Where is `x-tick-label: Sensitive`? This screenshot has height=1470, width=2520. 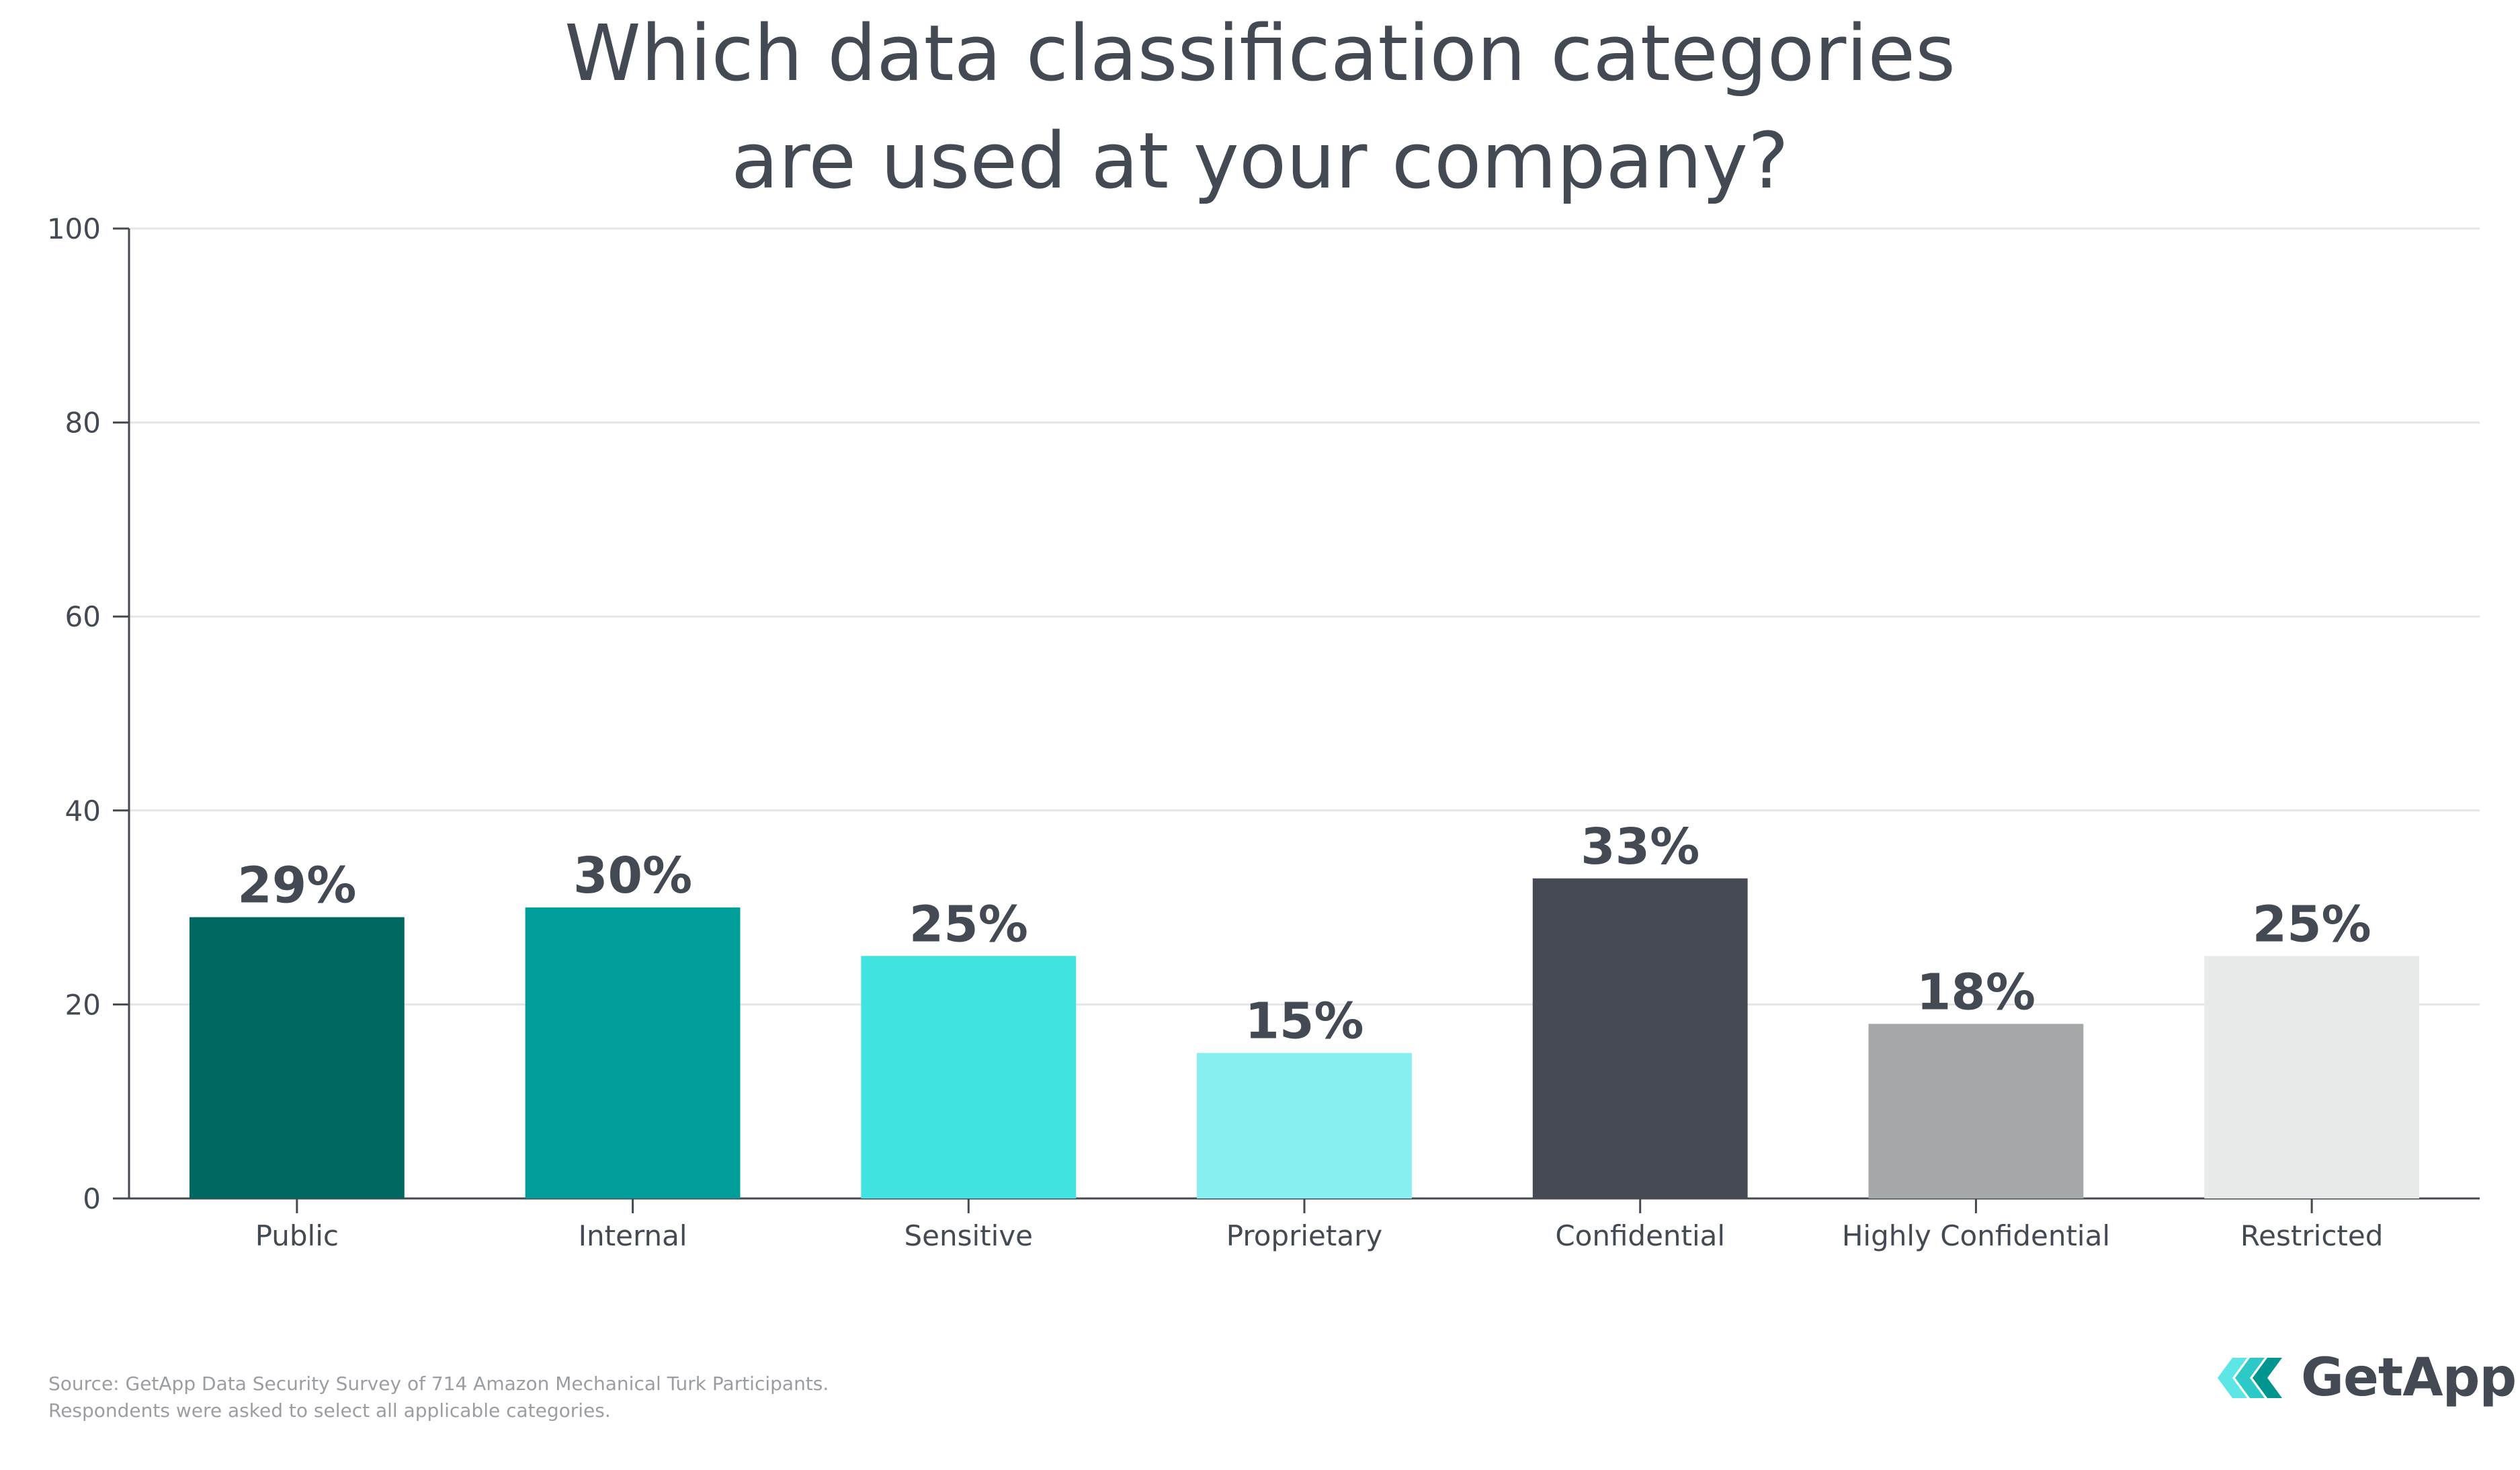 x-tick-label: Sensitive is located at coordinates (970, 1235).